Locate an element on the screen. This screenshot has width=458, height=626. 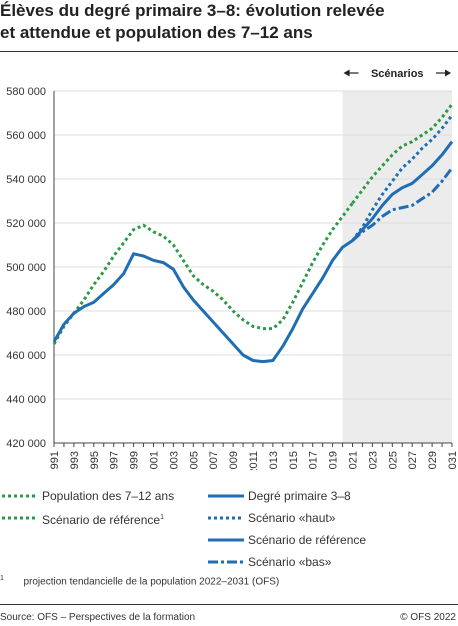
x-tick-label: 2031 is located at coordinates (452, 460).